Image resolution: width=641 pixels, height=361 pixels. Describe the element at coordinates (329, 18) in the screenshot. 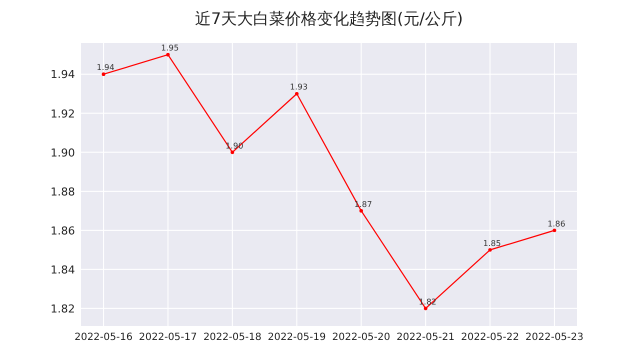

I see `chart-title: 近7天大白菜价格变化趋势图(元/公斤)` at that location.